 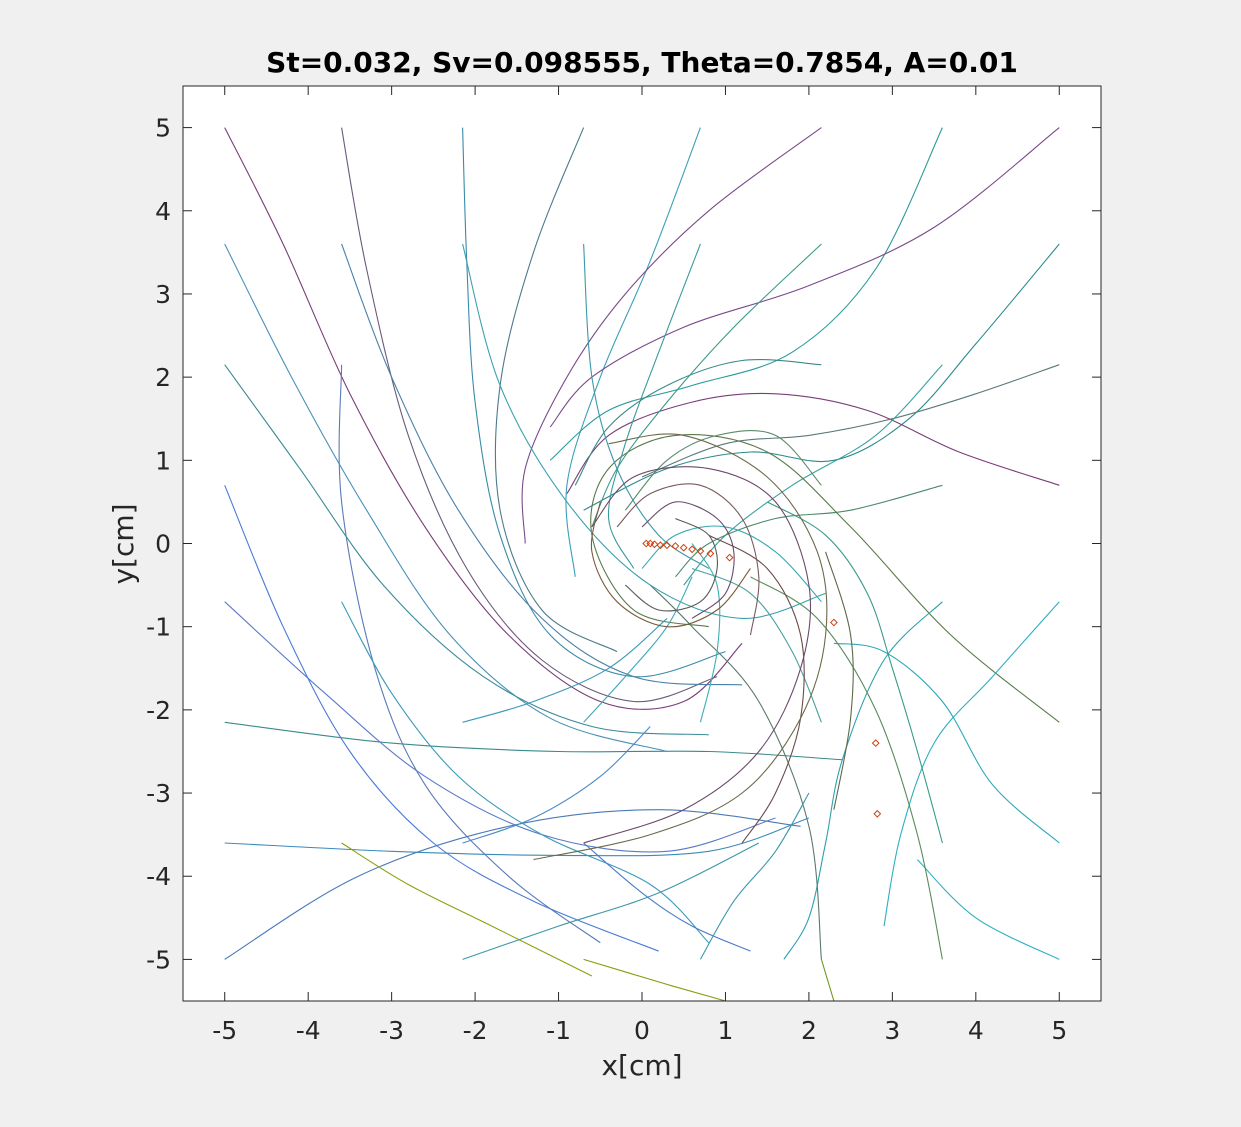 I want to click on x-tick-label: -2, so click(x=475, y=1030).